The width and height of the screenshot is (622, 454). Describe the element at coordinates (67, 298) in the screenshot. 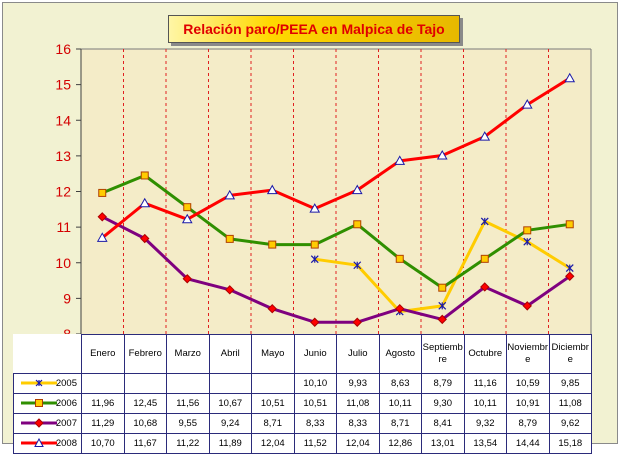

I see `y-tick-label: 9` at that location.